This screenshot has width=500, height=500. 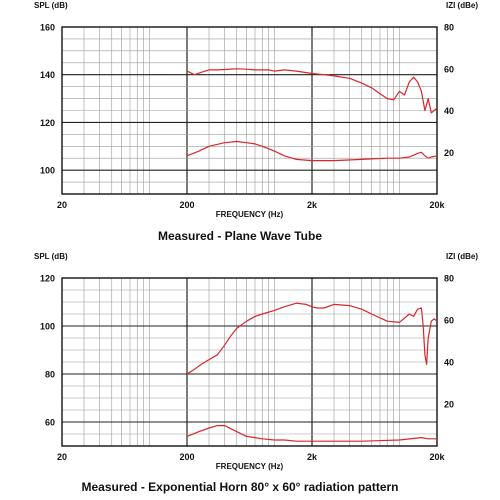 I want to click on y-tick-label-left: 140, so click(x=47, y=75).